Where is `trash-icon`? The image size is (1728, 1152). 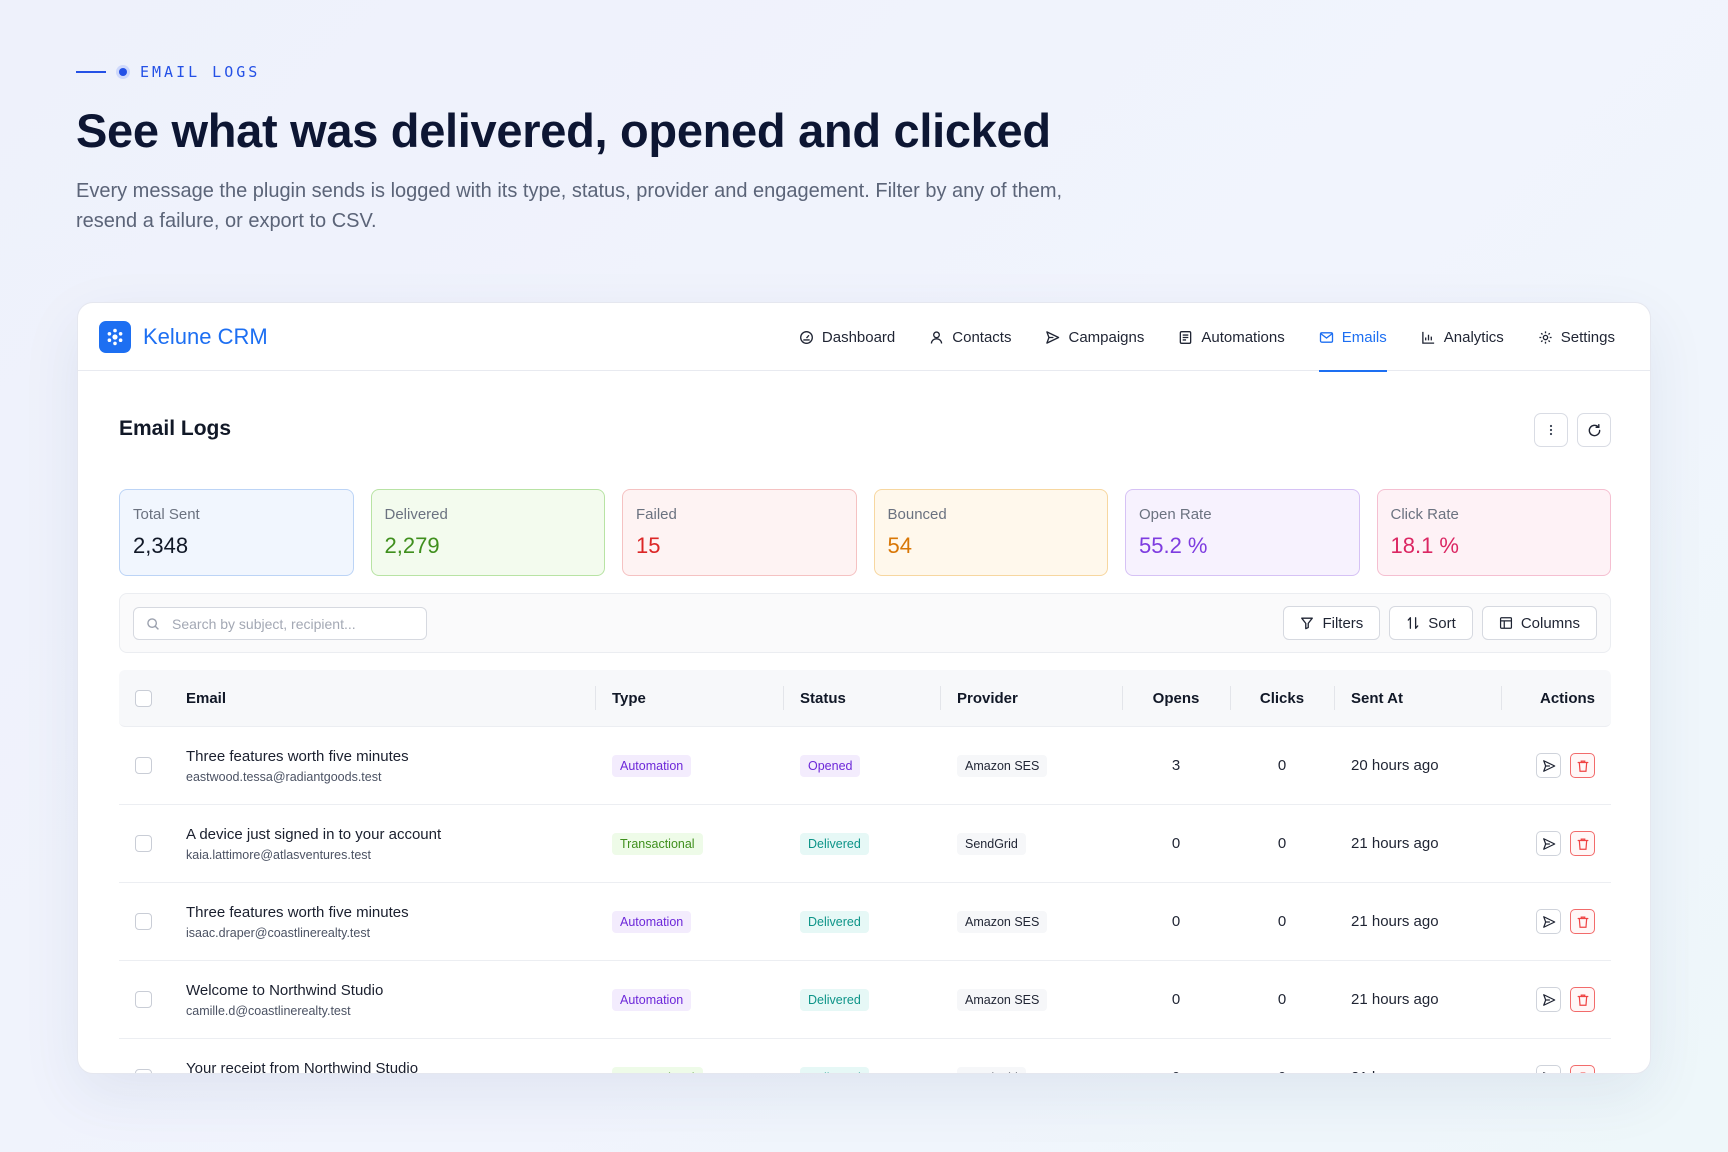
trash-icon is located at coordinates (1582, 1072).